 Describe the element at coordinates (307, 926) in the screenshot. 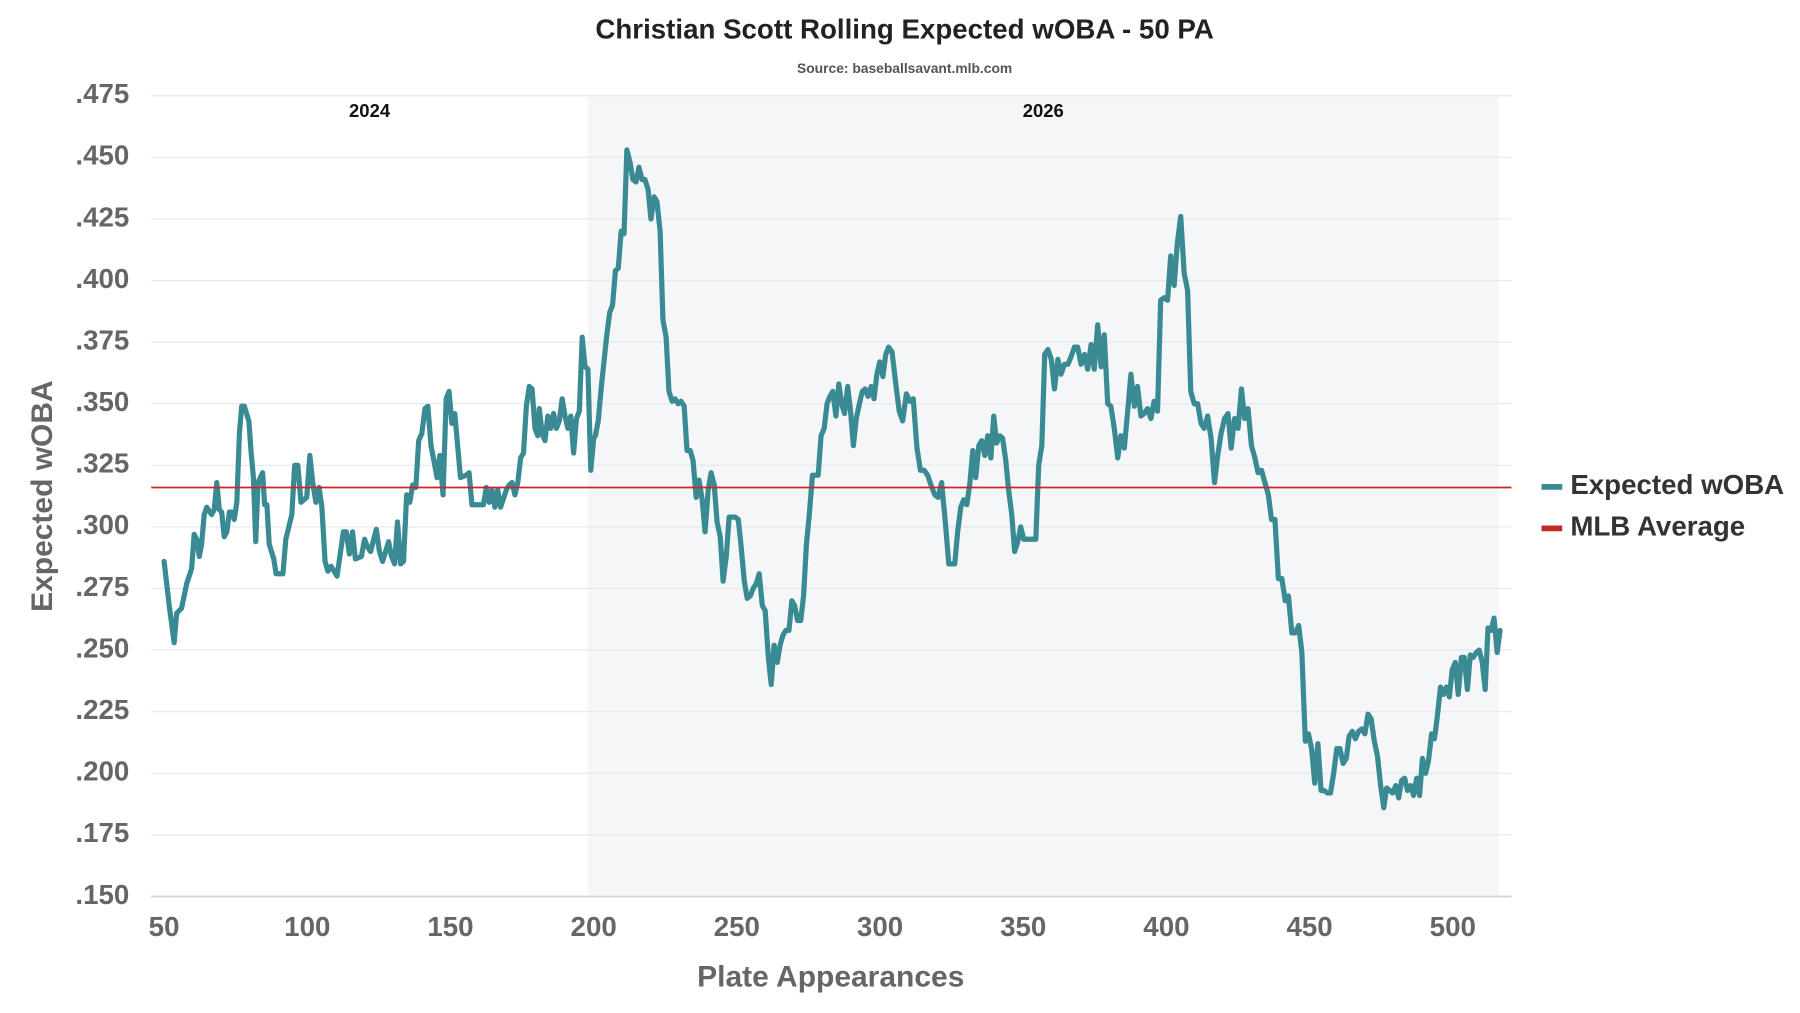

I see `x-tick-label: 100` at that location.